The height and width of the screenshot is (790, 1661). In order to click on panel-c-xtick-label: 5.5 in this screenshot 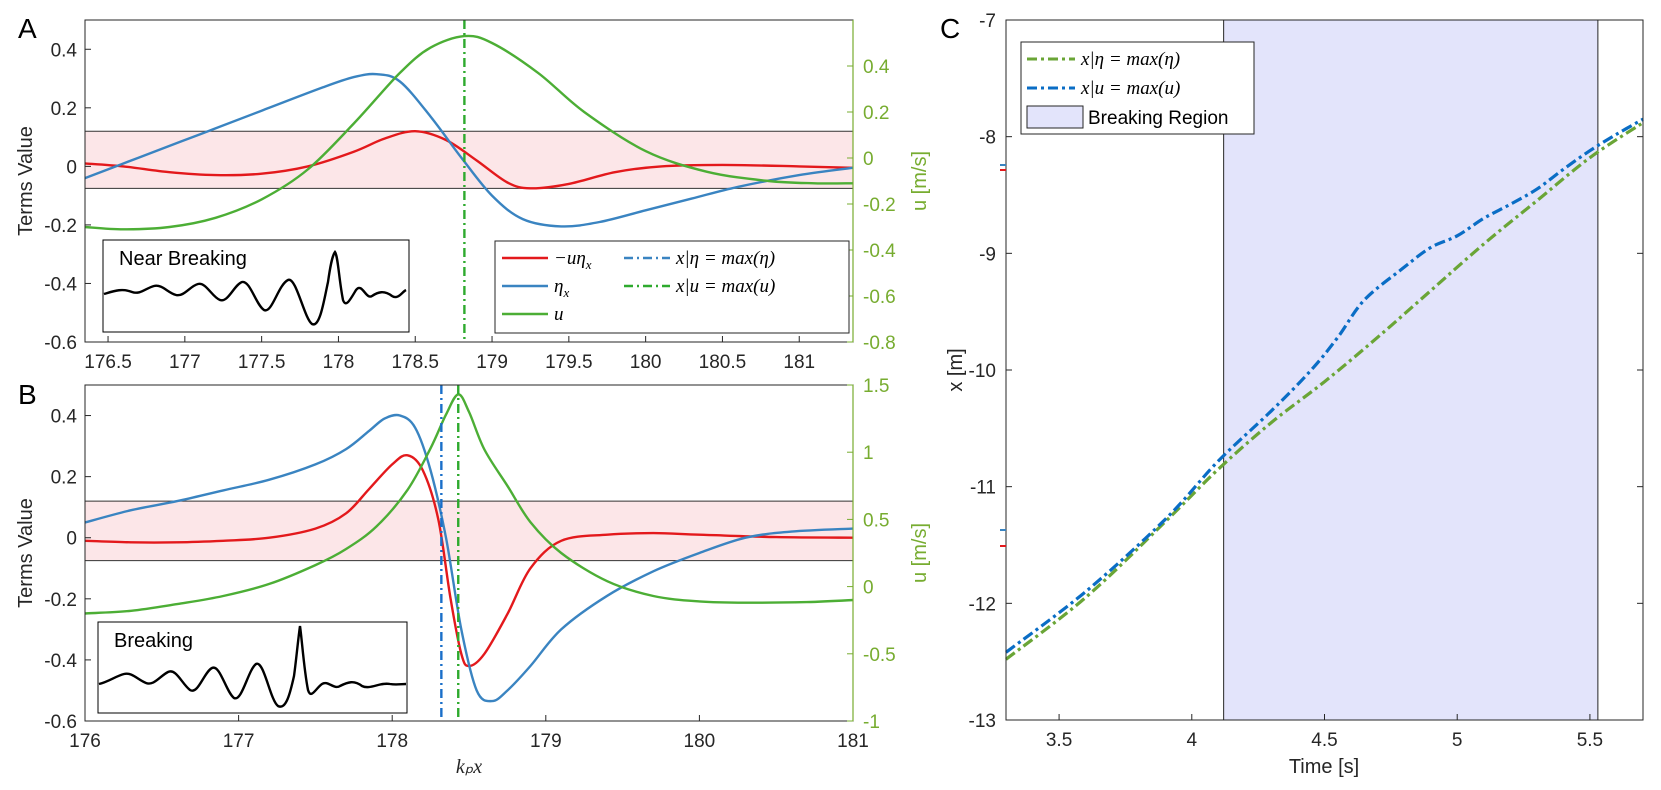, I will do `click(1590, 740)`.